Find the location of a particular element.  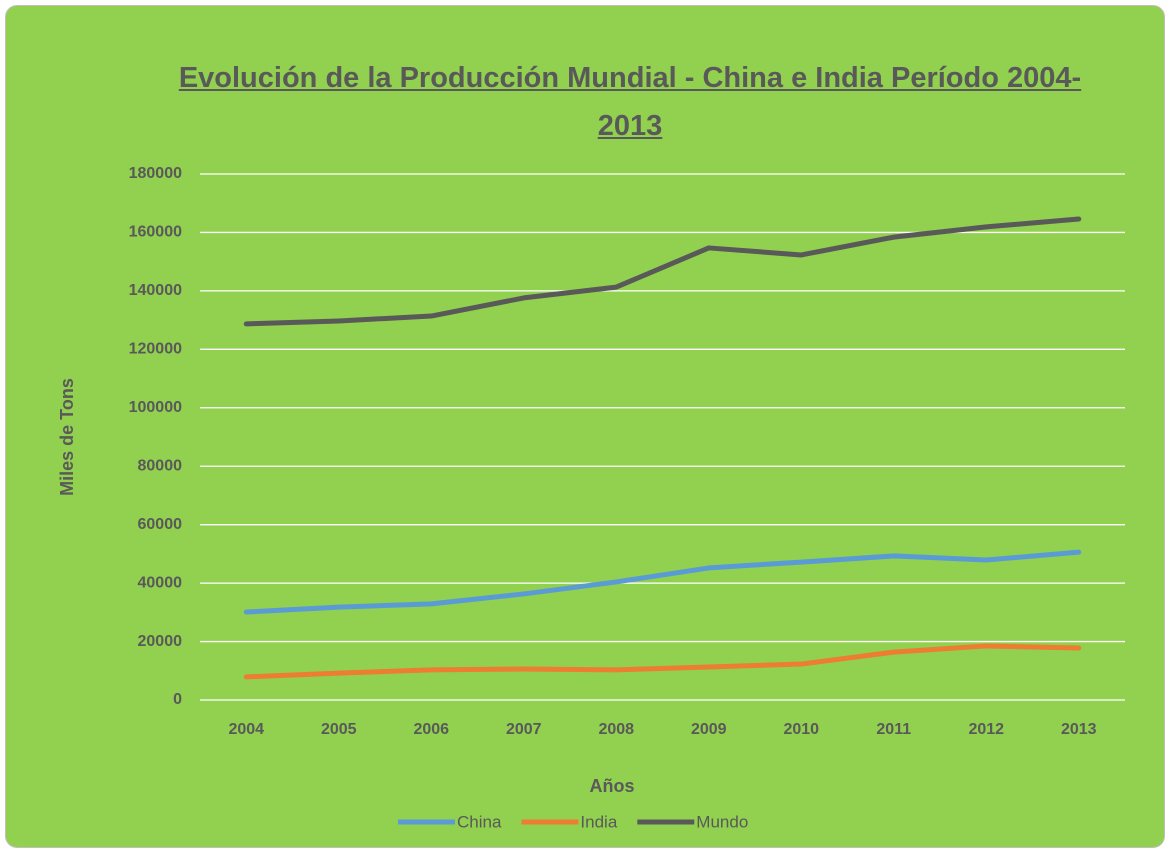

legend-label: China is located at coordinates (479, 821).